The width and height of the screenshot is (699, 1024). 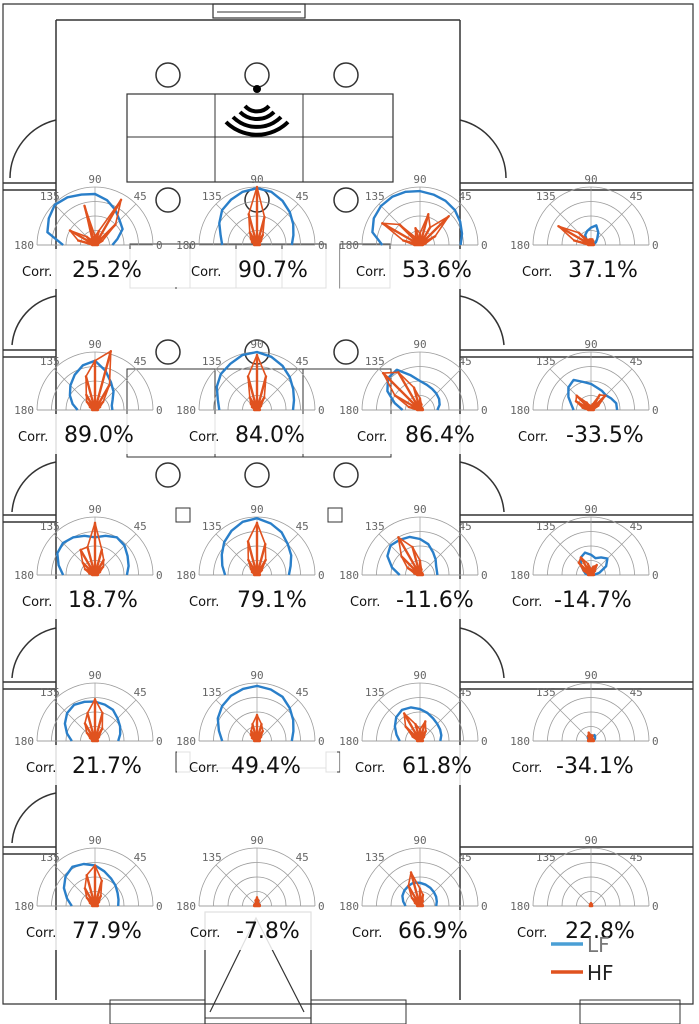 I want to click on polar-plot-9: 180 135 90 45 0 Corr. 18.7%, so click(x=94, y=561).